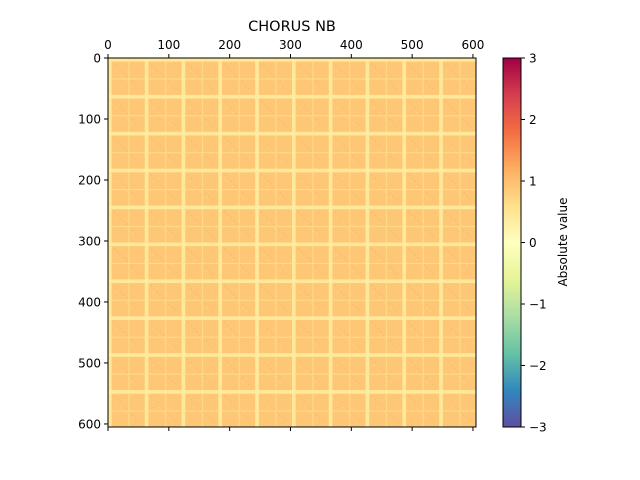  What do you see at coordinates (538, 305) in the screenshot?
I see `colorbar-tick-label: −1` at bounding box center [538, 305].